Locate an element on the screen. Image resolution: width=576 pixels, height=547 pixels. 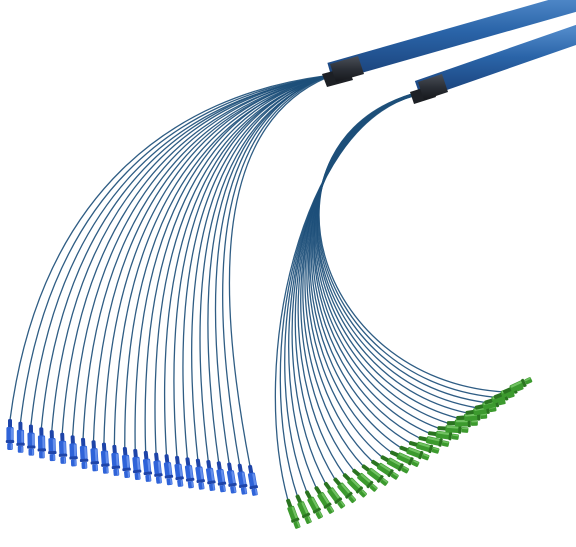
breakout-boot-lower is located at coordinates (429, 89).